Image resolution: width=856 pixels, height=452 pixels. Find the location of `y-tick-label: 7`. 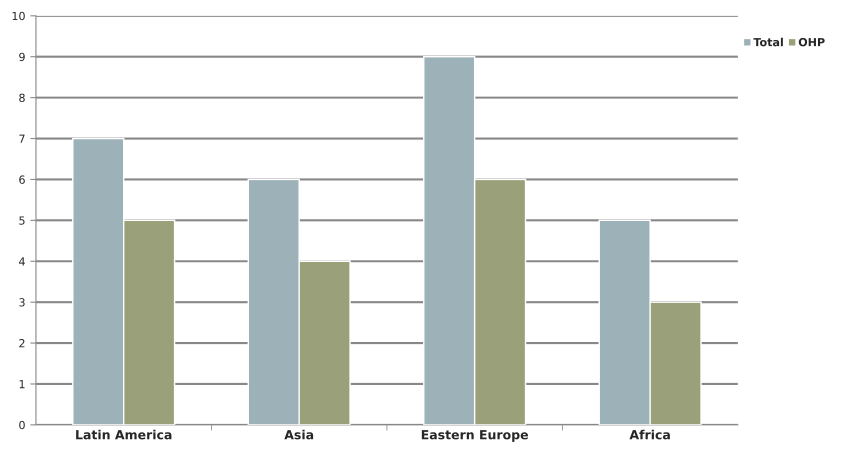

y-tick-label: 7 is located at coordinates (22, 138).